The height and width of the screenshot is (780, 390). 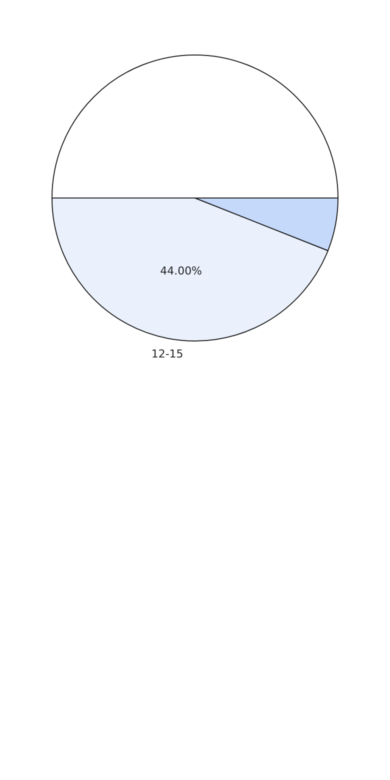 I want to click on data-label: 44.00%, so click(x=181, y=271).